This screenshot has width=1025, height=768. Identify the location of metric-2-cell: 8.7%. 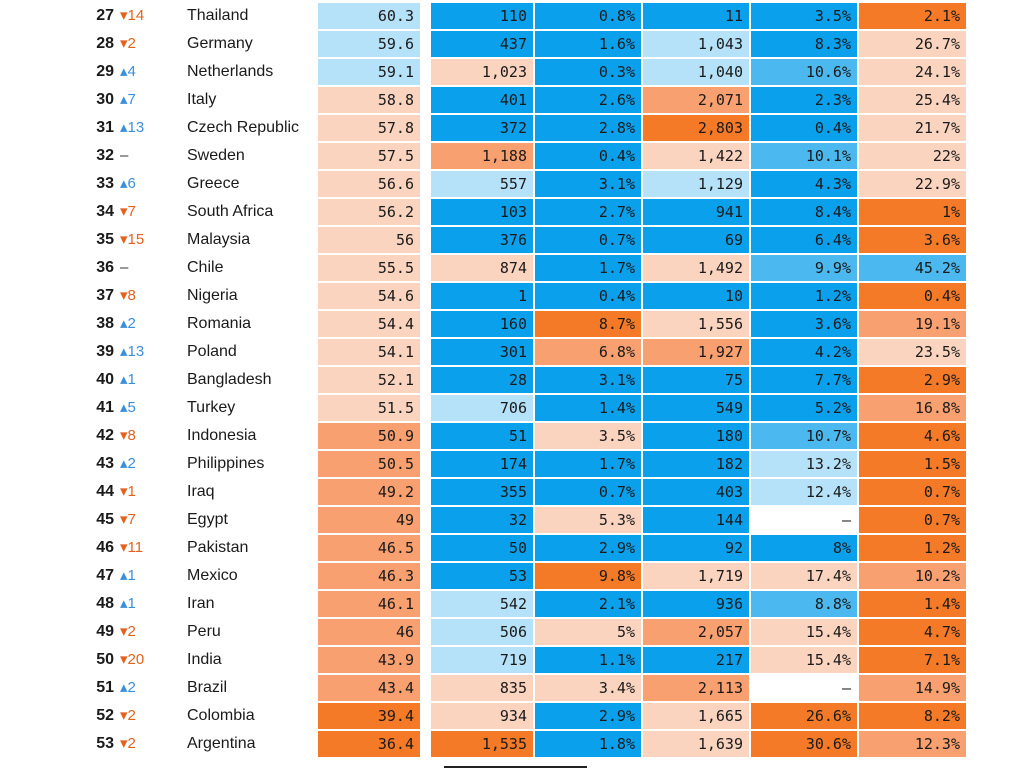
(588, 324).